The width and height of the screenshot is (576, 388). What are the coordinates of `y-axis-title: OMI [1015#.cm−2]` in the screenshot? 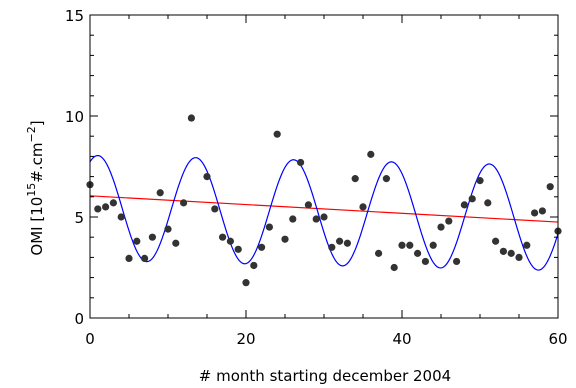 It's located at (35, 187).